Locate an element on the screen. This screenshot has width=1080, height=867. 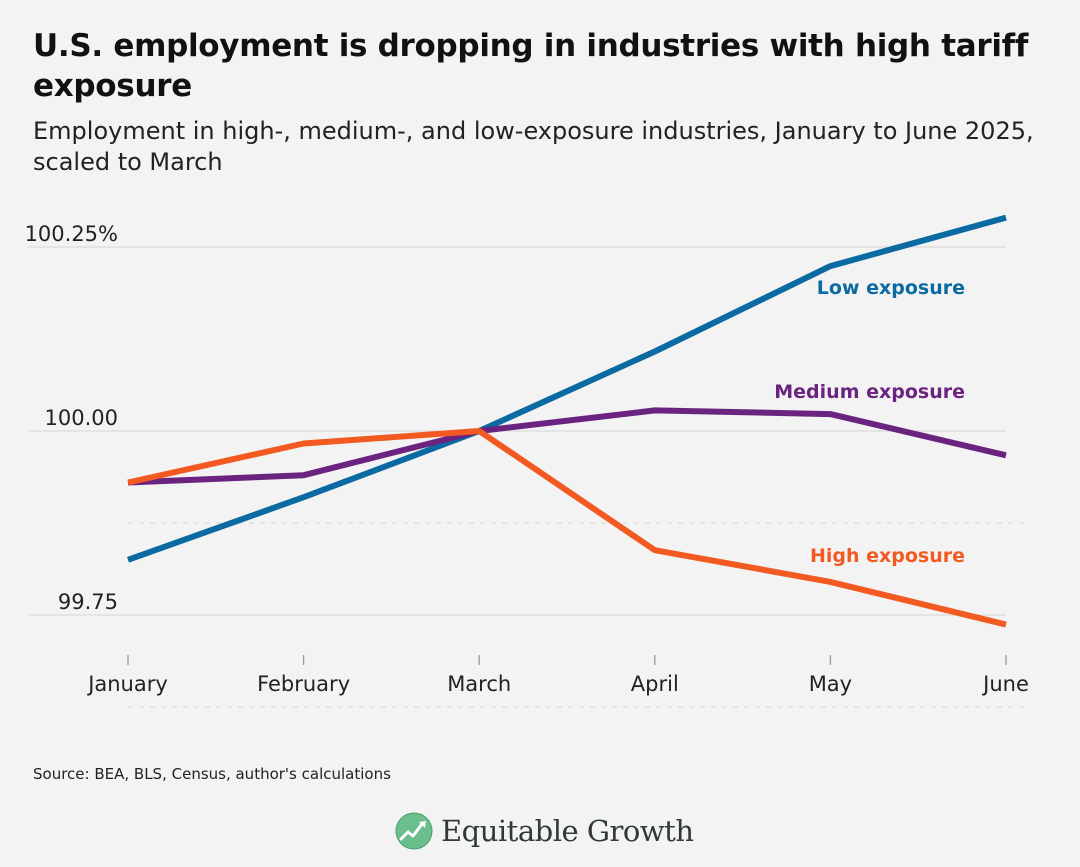
x-tick-label: April is located at coordinates (655, 684).